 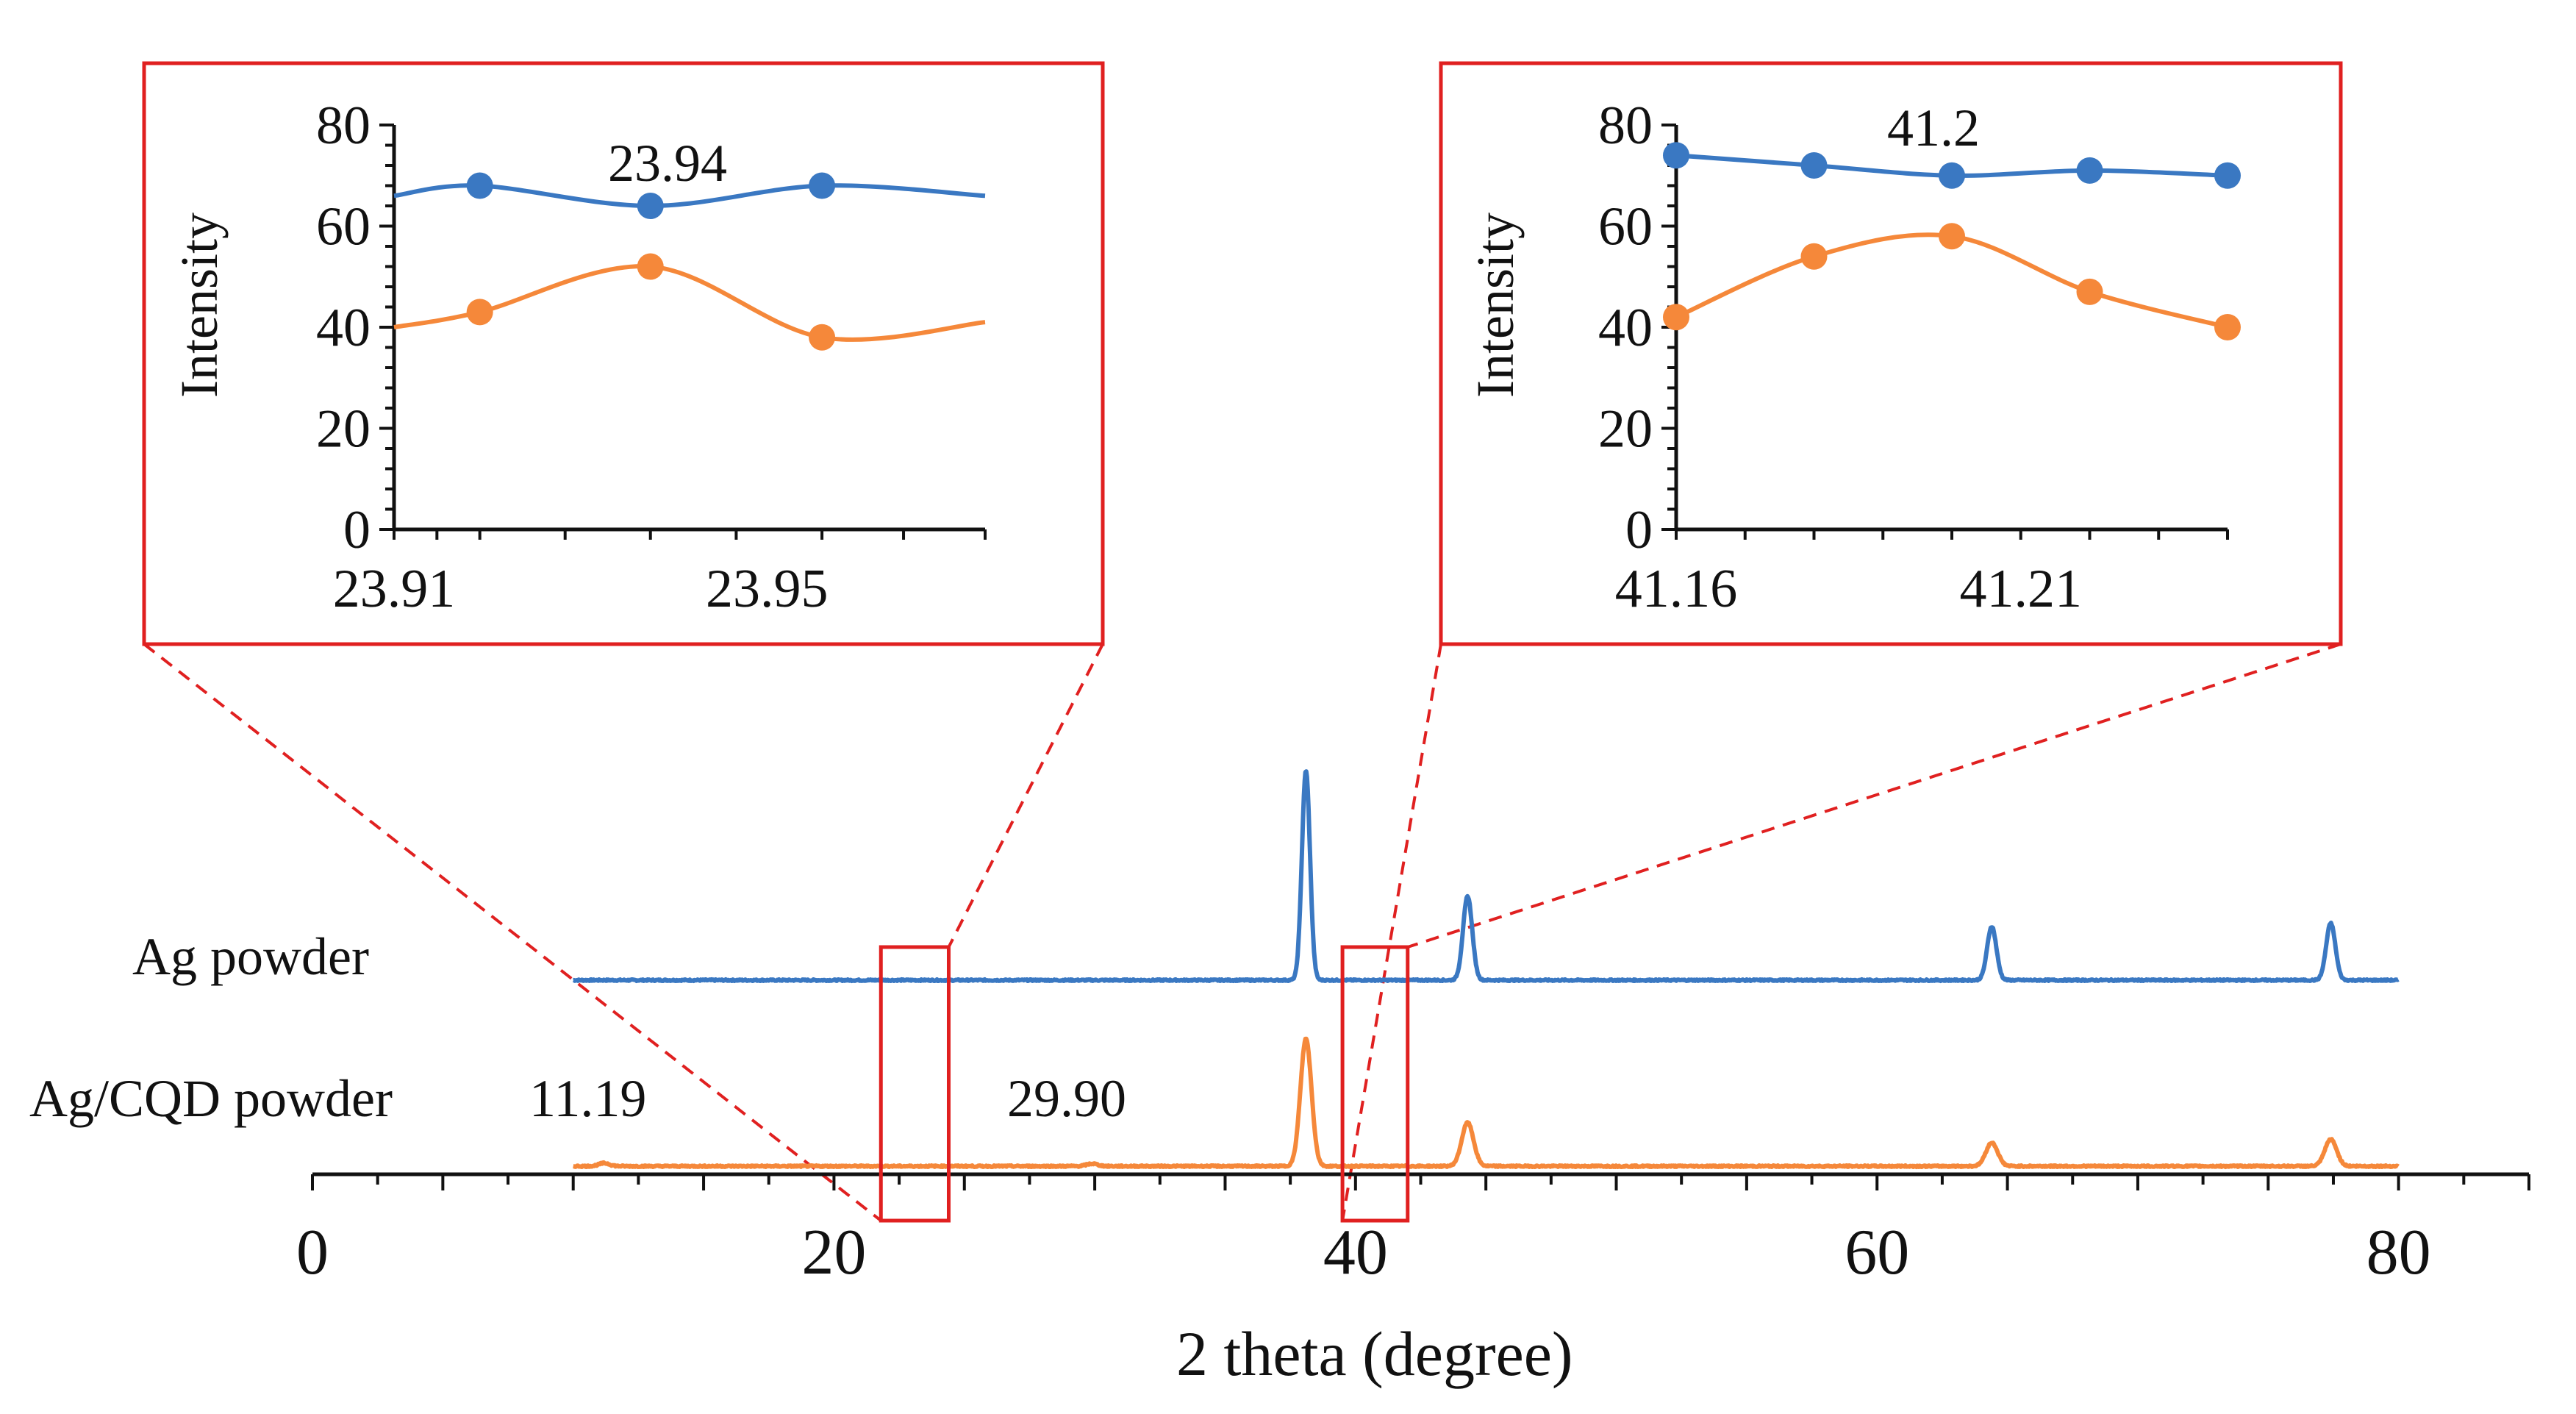 I want to click on series-line-ag-cqd-powder, so click(x=1485, y=1102).